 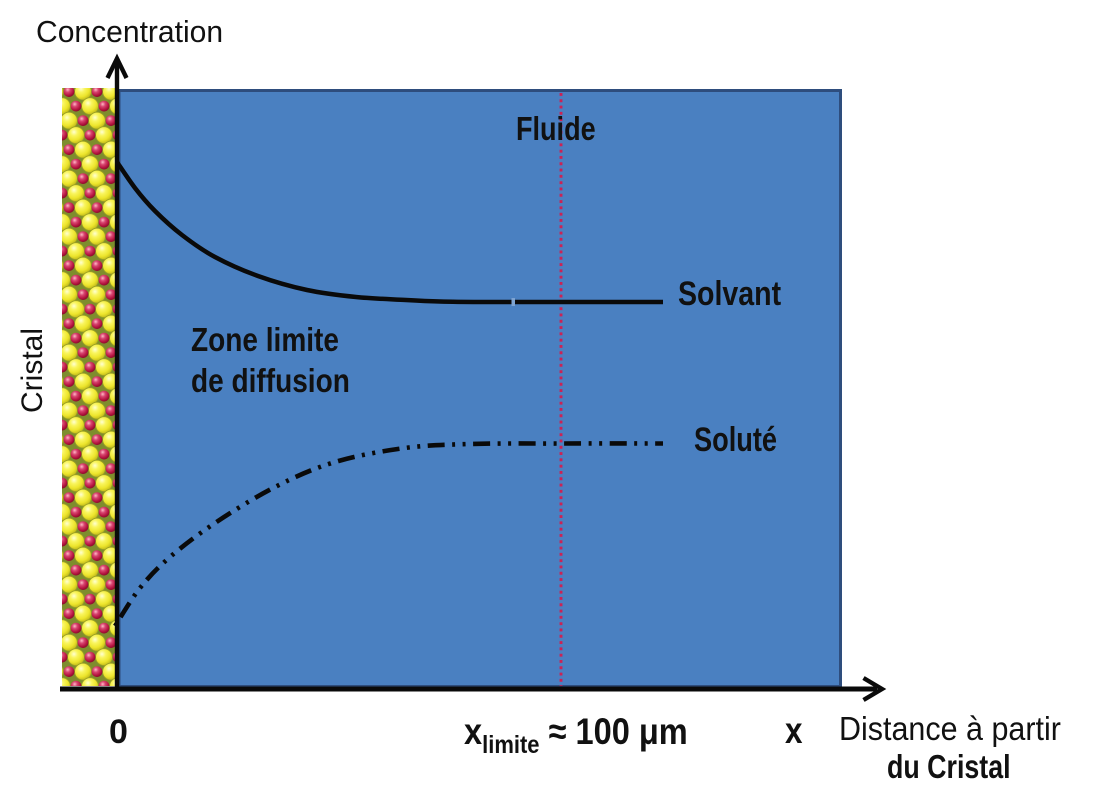 I want to click on svg-text: xlimite ≈ 100 μm, so click(x=576, y=734).